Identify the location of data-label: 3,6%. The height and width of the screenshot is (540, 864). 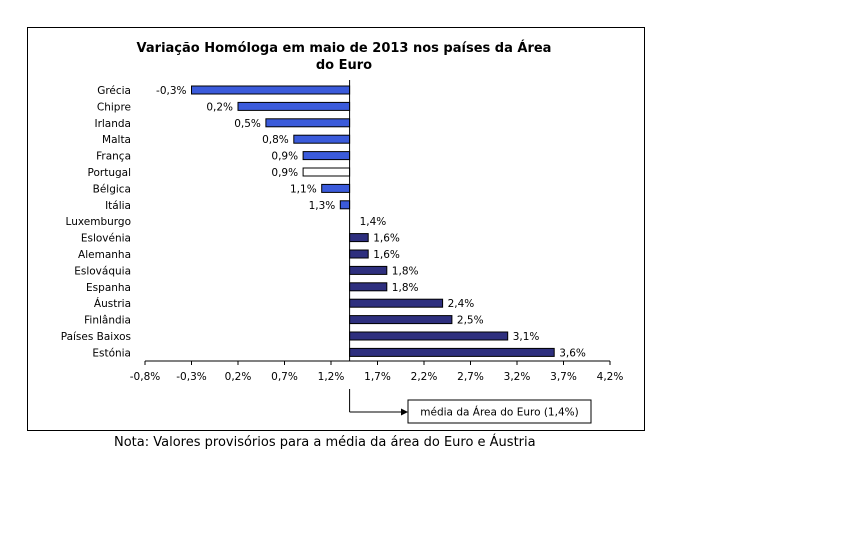
(572, 353).